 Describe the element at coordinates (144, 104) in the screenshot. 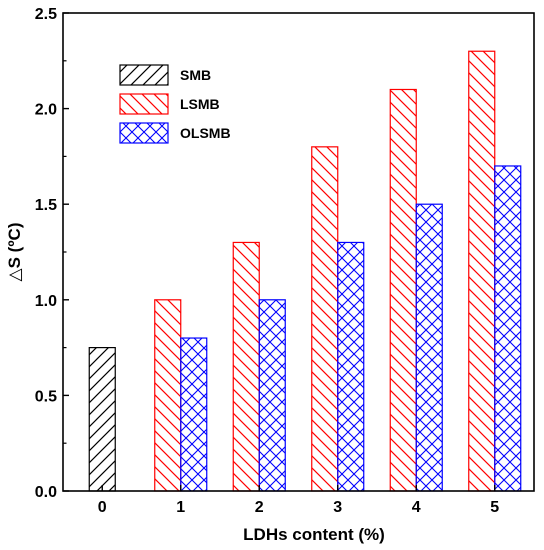

I see `legend-swatch-lsmb` at that location.